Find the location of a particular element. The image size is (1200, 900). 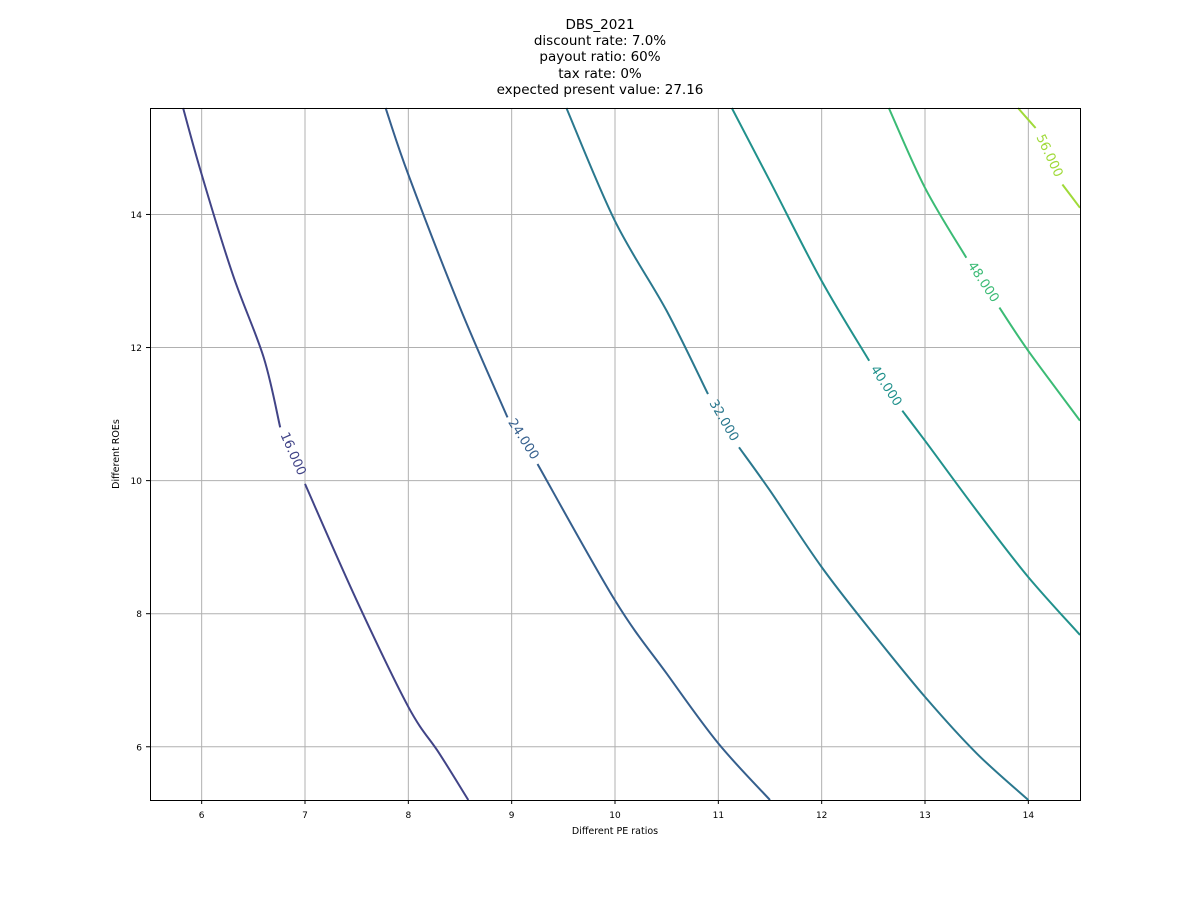

title-line: DBS_2021 is located at coordinates (599, 25).